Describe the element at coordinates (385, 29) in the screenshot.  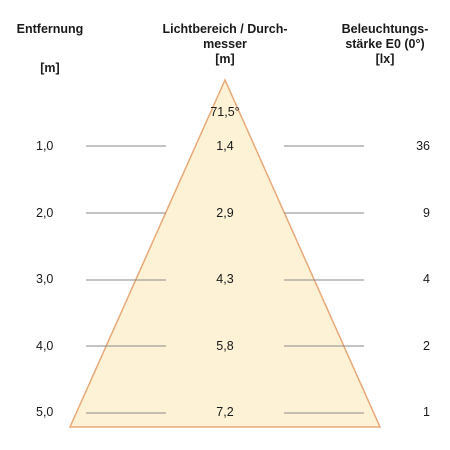
I see `illuminance-title-line1: Beleuchtungs-` at that location.